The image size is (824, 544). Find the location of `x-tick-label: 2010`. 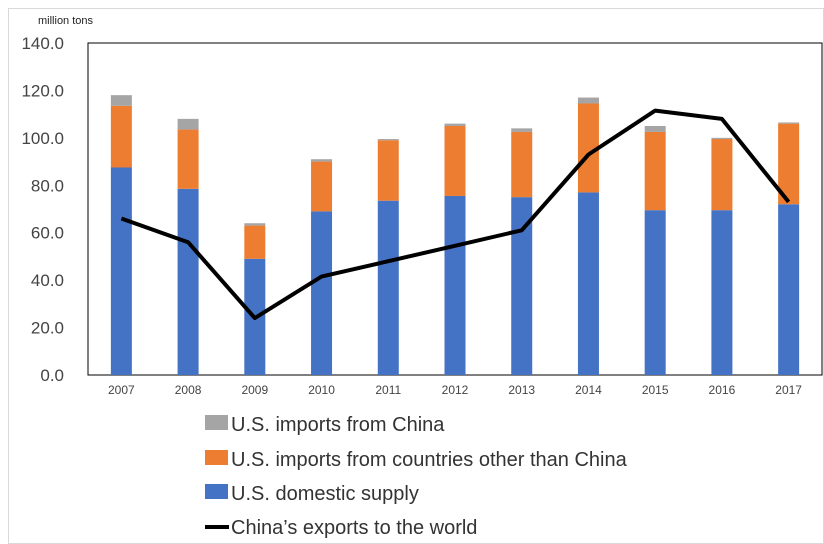

x-tick-label: 2010 is located at coordinates (321, 390).